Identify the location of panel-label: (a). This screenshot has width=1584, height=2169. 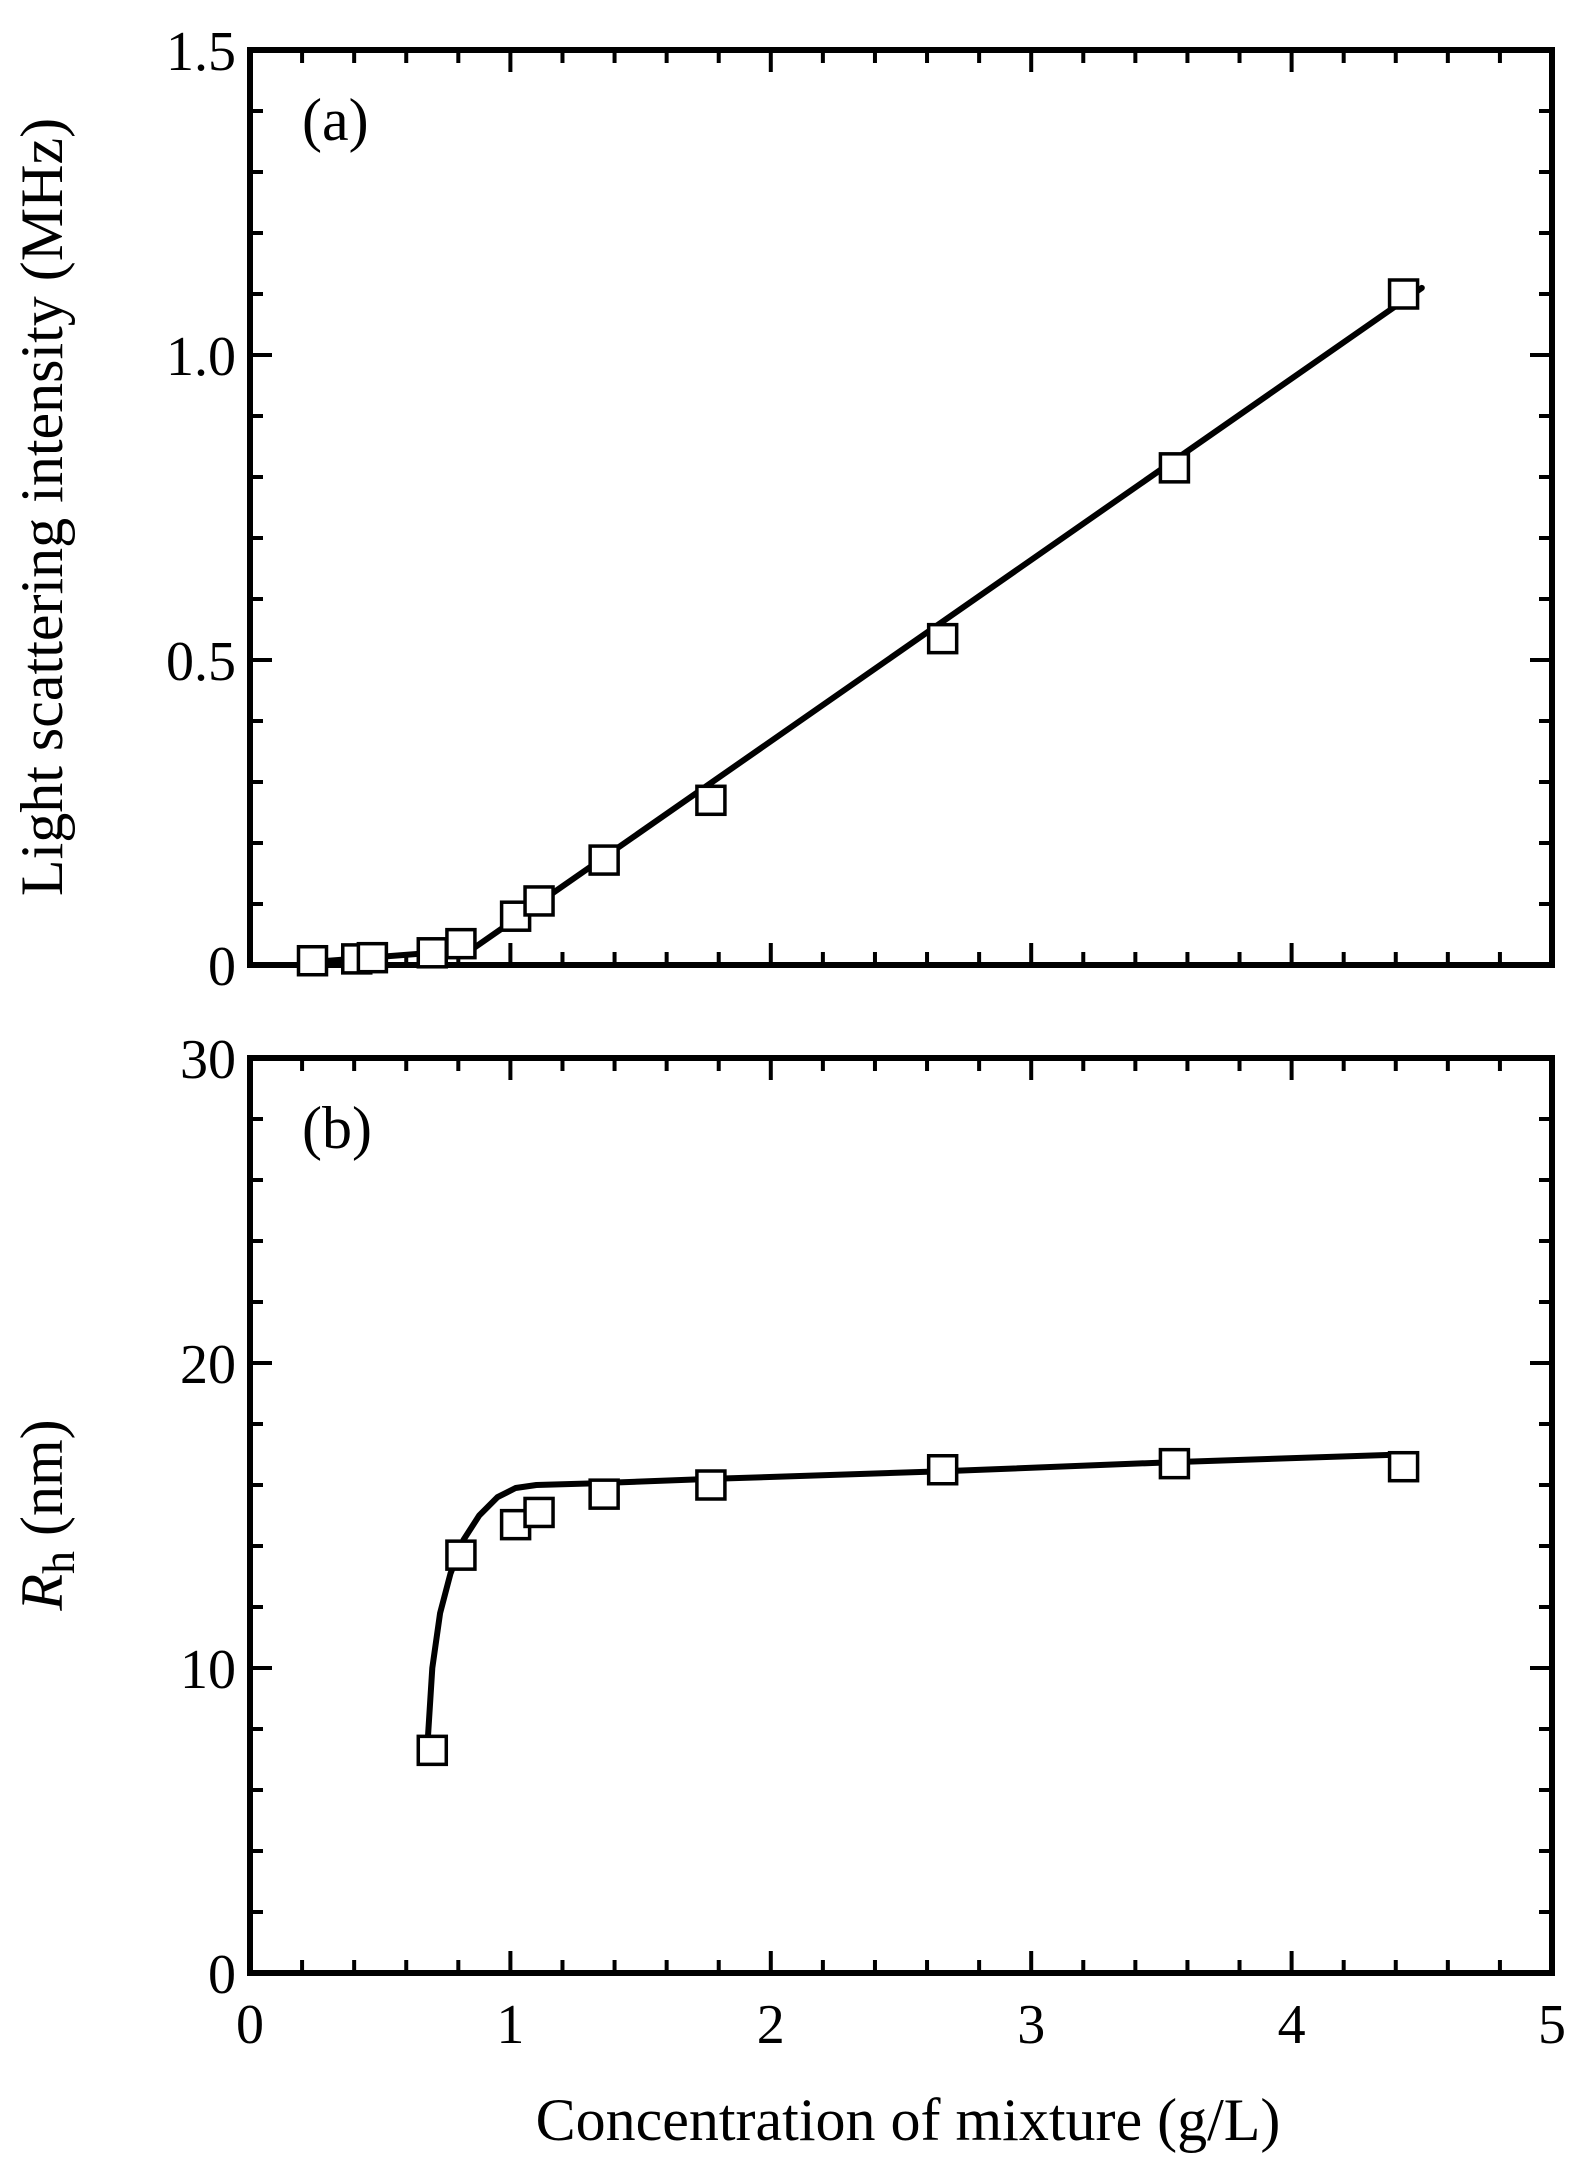
(335, 120).